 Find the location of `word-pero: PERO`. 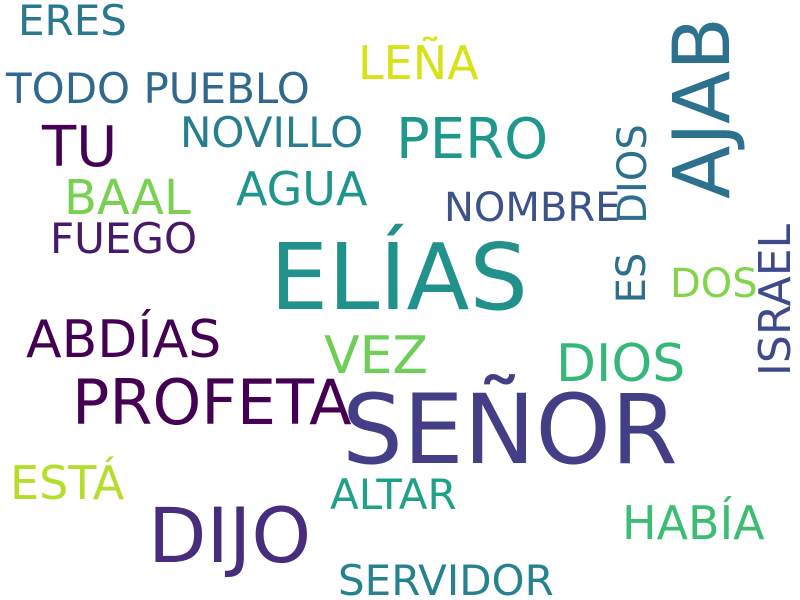

word-pero: PERO is located at coordinates (472, 139).